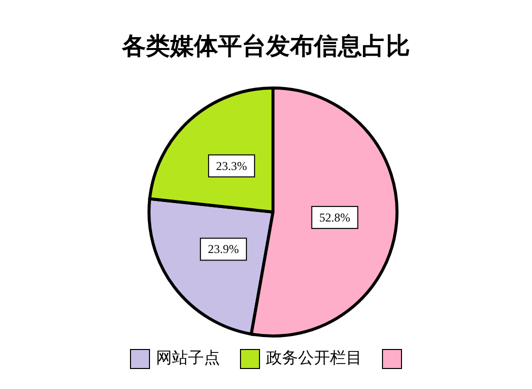  I want to click on data-label: 23.9%, so click(223, 249).